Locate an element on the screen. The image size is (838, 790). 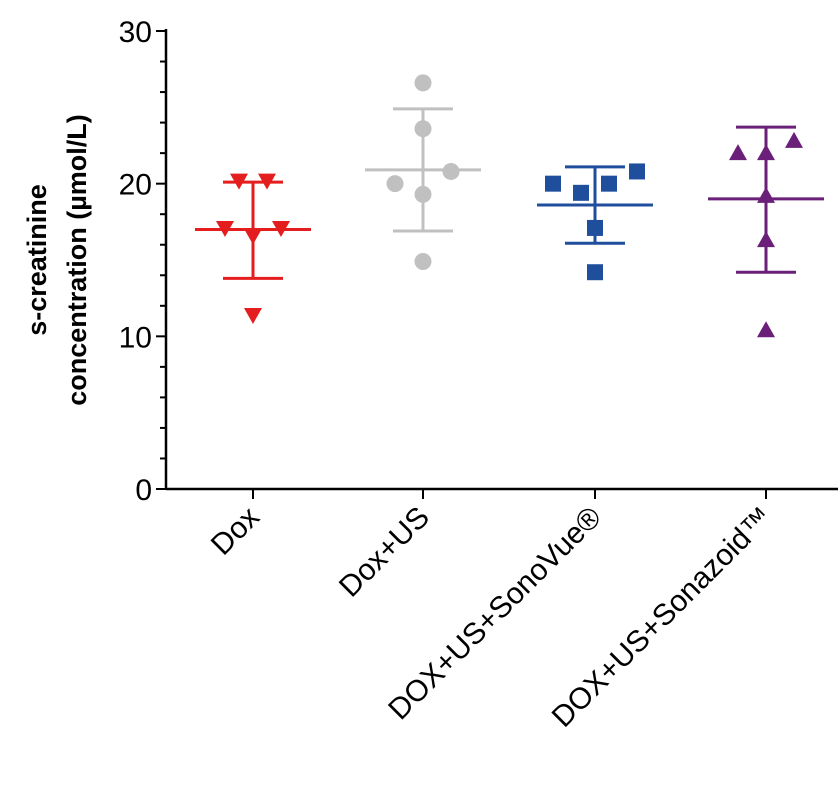
y-axis-title: s-creatinine concentration (µmol/L) is located at coordinates (57, 260).